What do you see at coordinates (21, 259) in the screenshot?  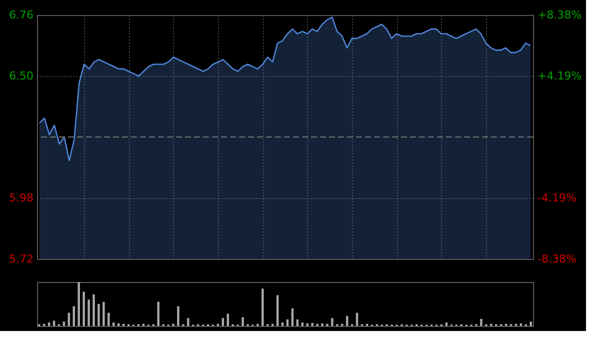 I see `y-tick-label: 5.72` at bounding box center [21, 259].